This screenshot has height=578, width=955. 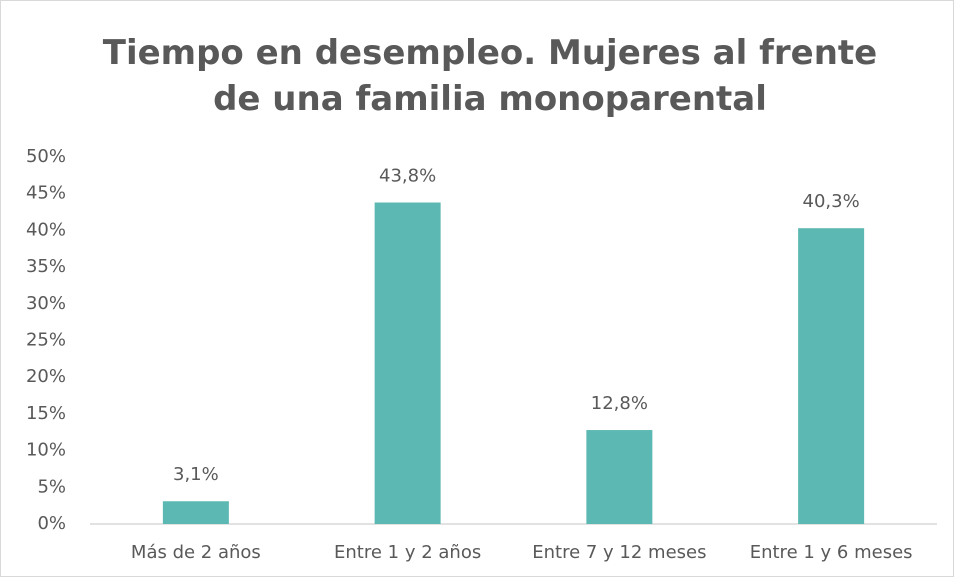 I want to click on y-tick-label: 15%, so click(x=46, y=413).